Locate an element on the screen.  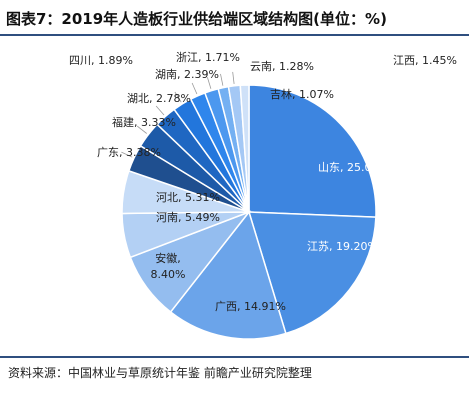
label-山东: 山东, 25.04% is located at coordinates (353, 167).